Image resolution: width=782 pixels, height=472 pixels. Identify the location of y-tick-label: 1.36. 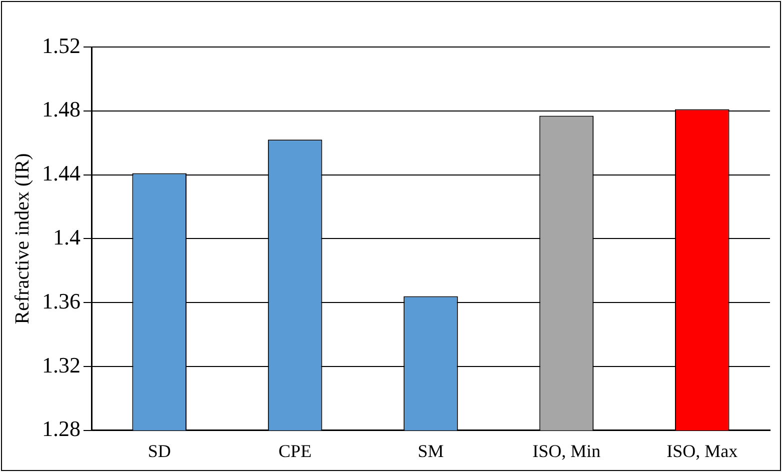
(61, 301).